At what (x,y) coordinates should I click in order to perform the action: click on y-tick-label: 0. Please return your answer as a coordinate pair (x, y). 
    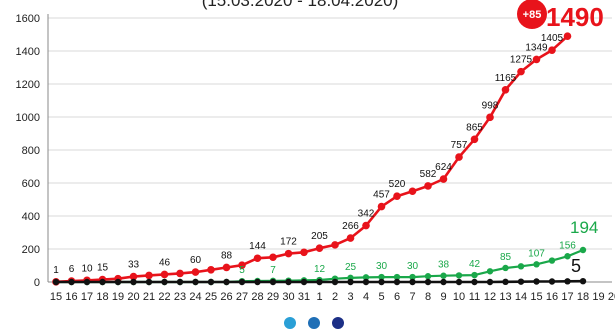
    Looking at the image, I should click on (37, 283).